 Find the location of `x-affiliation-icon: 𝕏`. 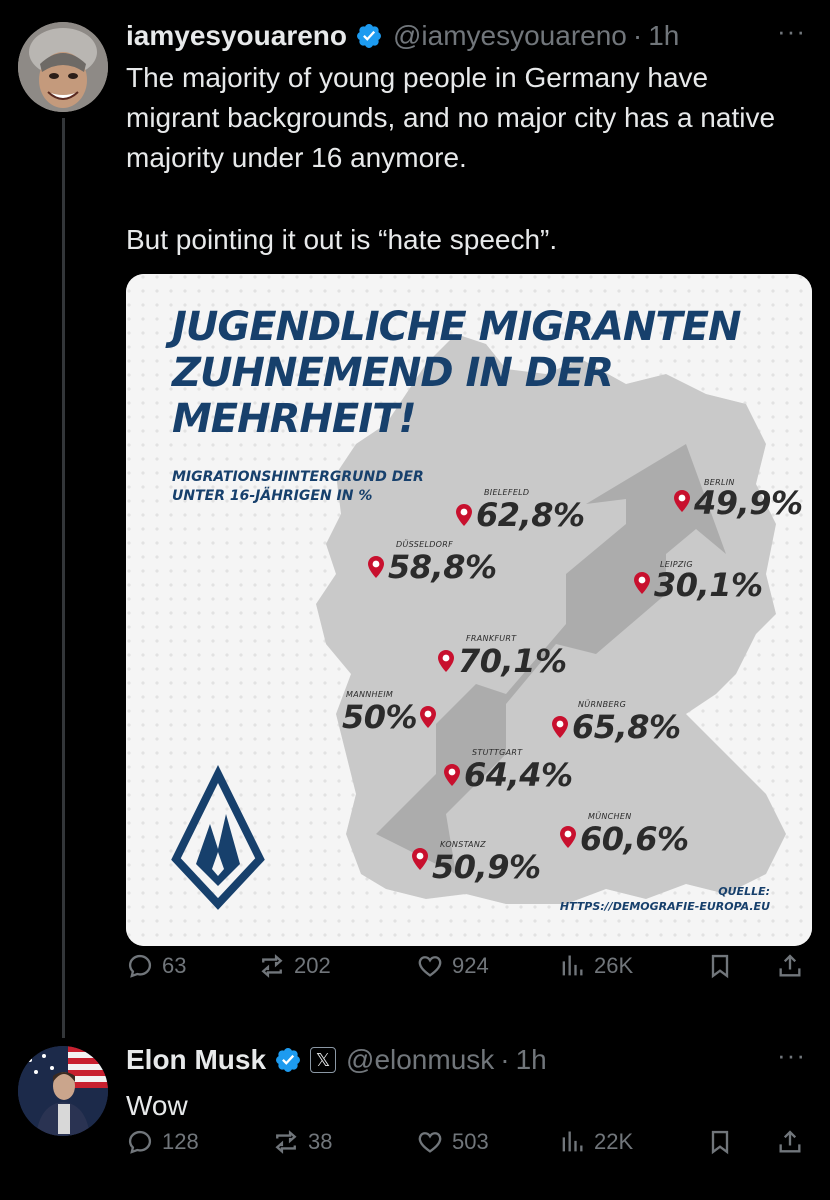

x-affiliation-icon: 𝕏 is located at coordinates (323, 1060).